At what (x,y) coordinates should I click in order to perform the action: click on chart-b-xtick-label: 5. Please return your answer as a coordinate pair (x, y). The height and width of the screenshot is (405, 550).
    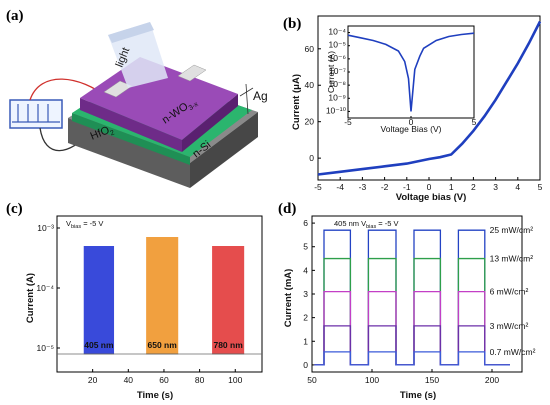
    Looking at the image, I should click on (540, 187).